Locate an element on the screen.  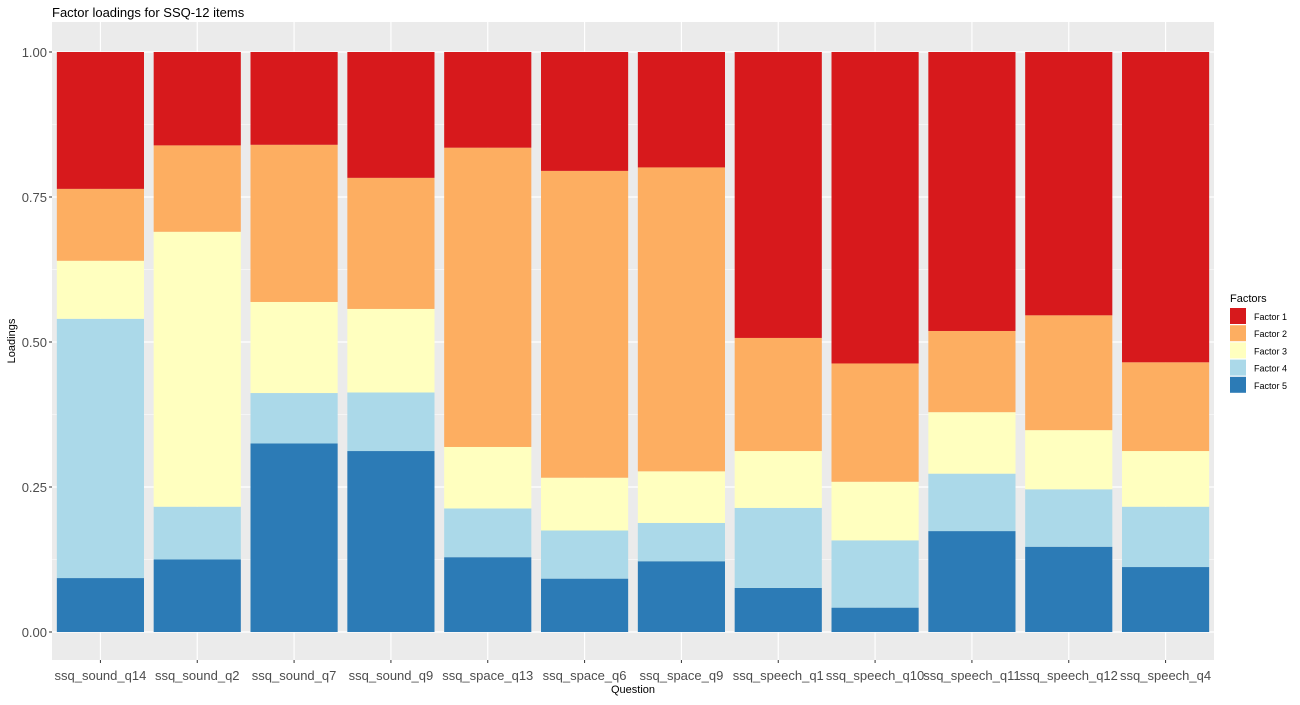
x-axis-title: Question is located at coordinates (633, 690).